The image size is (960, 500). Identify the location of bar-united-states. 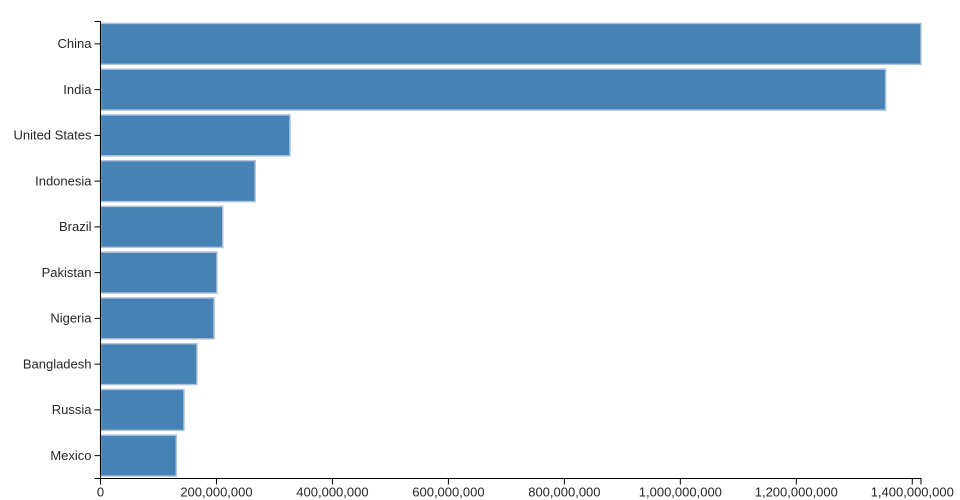
(195, 135).